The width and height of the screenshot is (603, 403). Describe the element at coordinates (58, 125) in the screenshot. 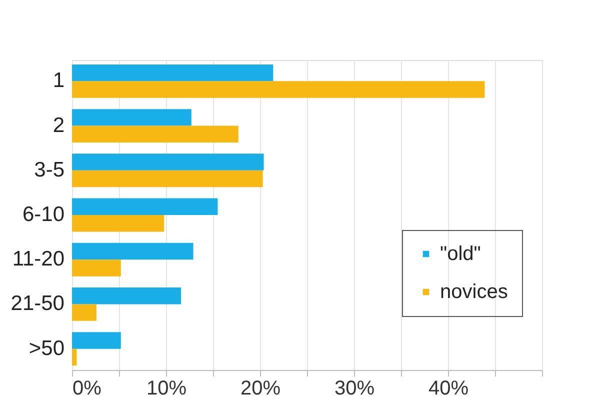

I see `y-tick-label: 2` at that location.